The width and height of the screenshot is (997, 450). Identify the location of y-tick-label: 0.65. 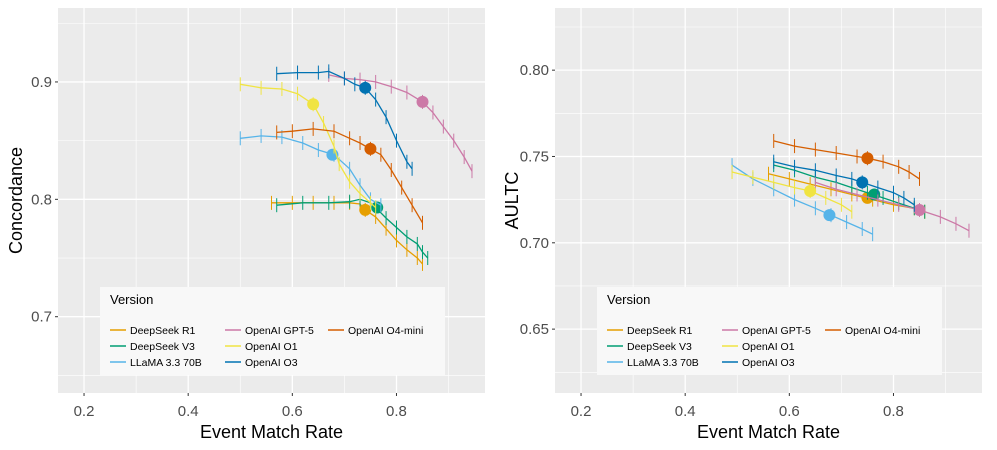
(534, 329).